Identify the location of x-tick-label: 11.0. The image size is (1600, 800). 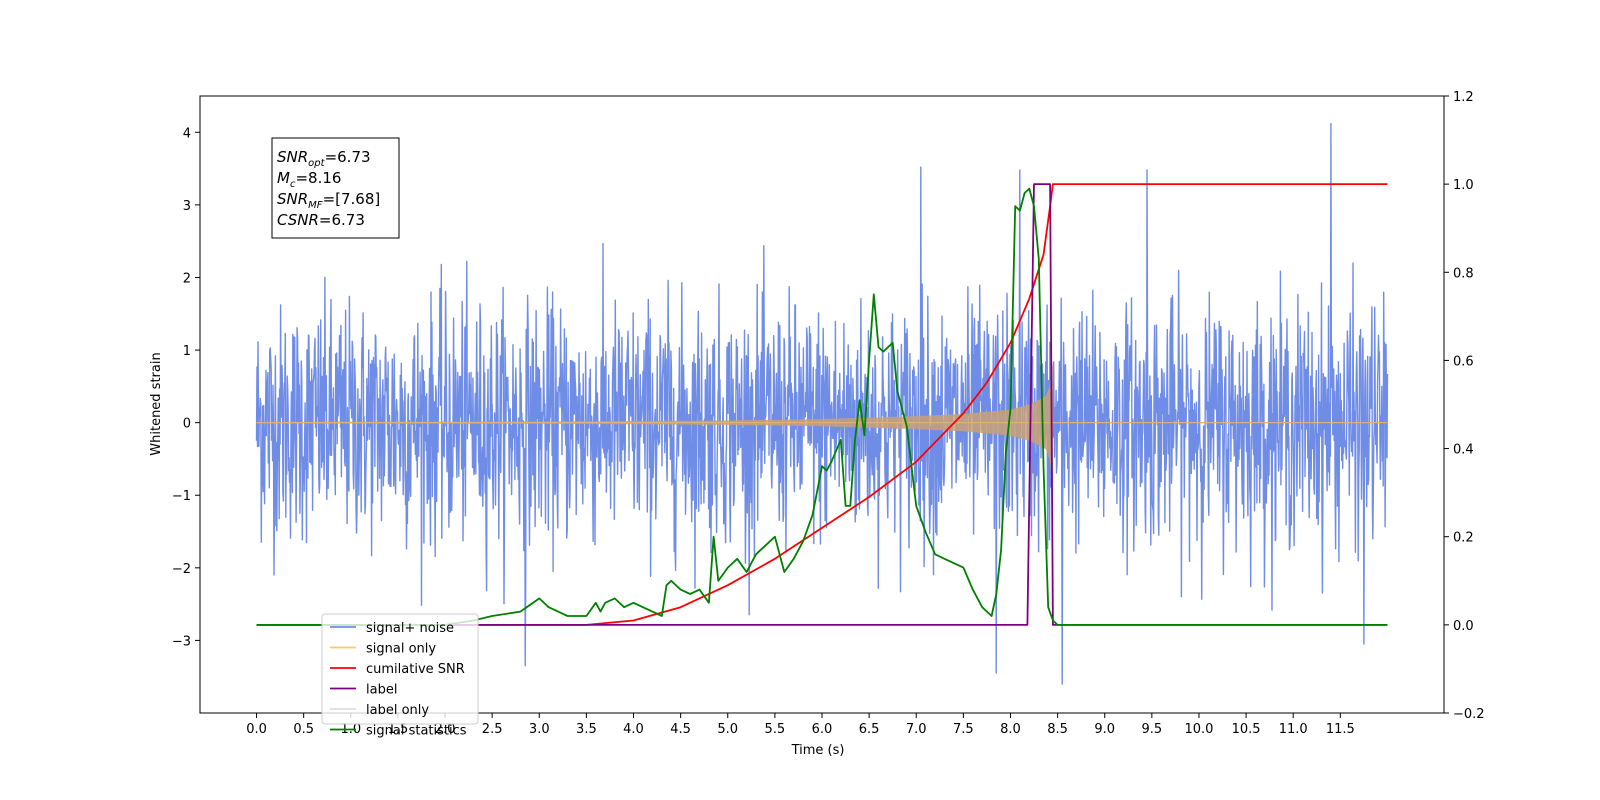
(1293, 729).